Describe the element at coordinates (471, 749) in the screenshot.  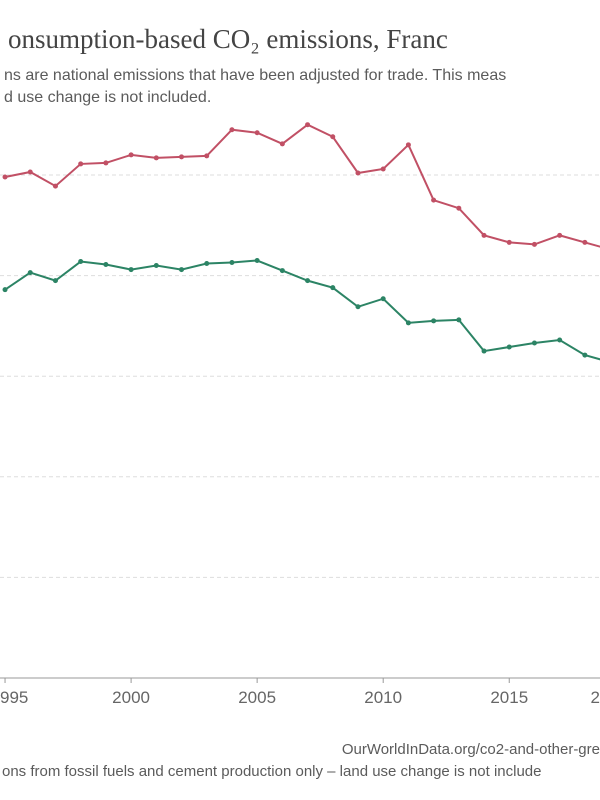
I see `source: OurWorldInData.org/co2-and-other-gre` at that location.